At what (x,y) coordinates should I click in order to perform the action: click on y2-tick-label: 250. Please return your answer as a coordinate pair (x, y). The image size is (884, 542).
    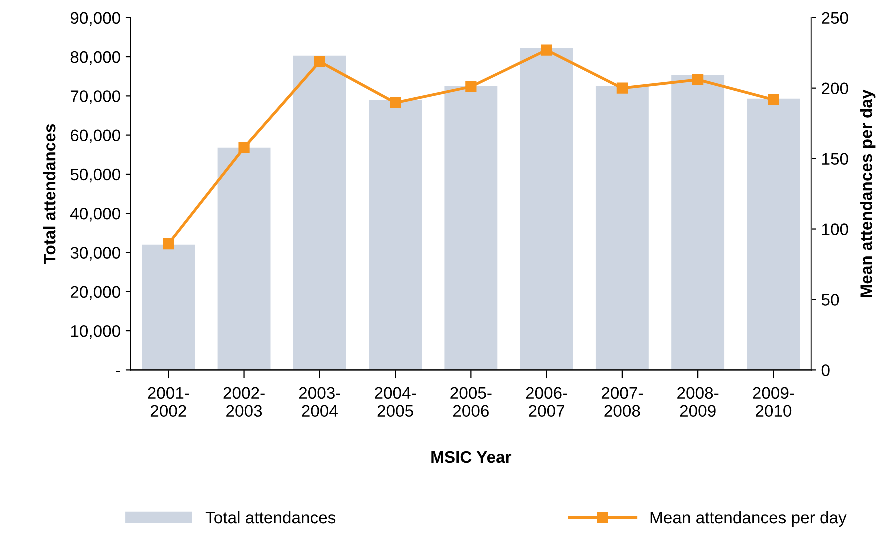
    Looking at the image, I should click on (835, 18).